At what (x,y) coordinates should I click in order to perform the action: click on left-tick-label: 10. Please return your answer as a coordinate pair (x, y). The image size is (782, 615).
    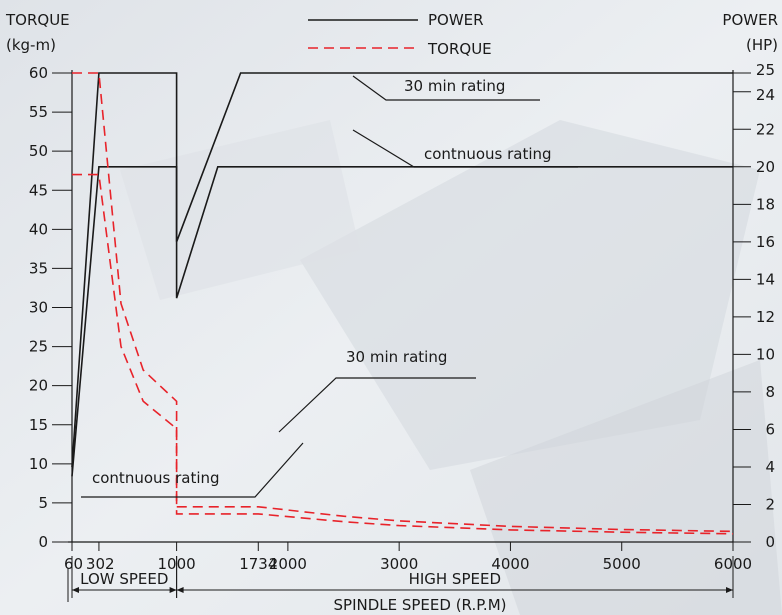
    Looking at the image, I should click on (38, 464).